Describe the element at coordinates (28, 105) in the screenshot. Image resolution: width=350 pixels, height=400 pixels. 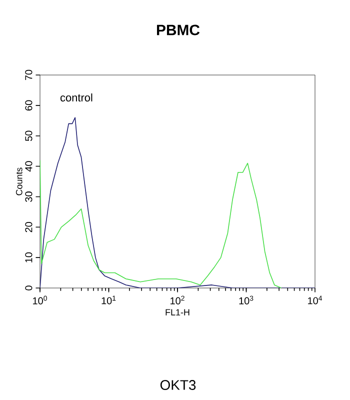
I see `y-tick-label: 60` at that location.